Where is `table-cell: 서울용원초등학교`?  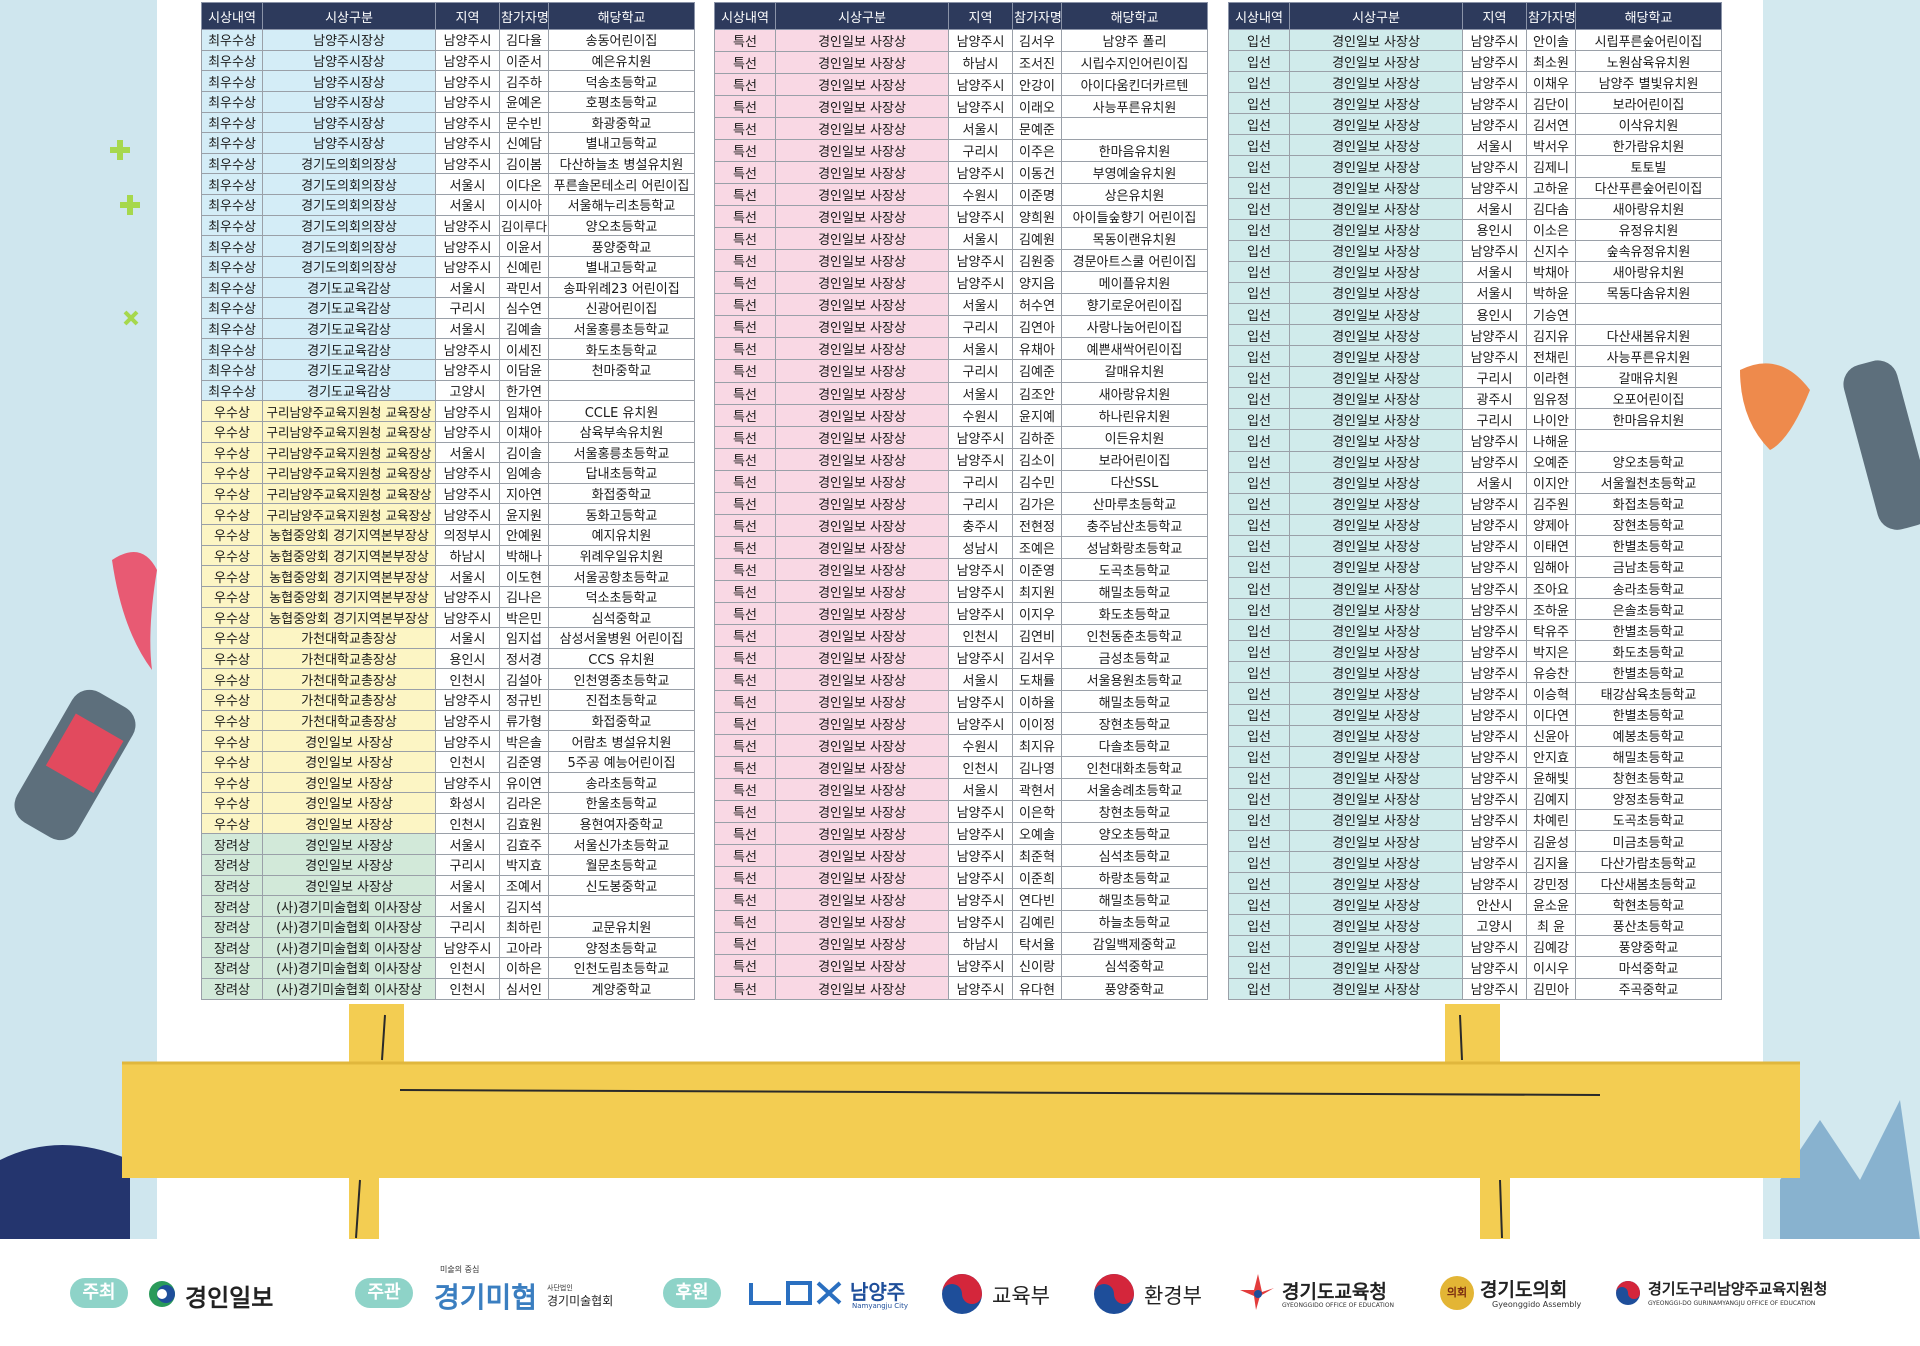 table-cell: 서울용원초등학교 is located at coordinates (1134, 679).